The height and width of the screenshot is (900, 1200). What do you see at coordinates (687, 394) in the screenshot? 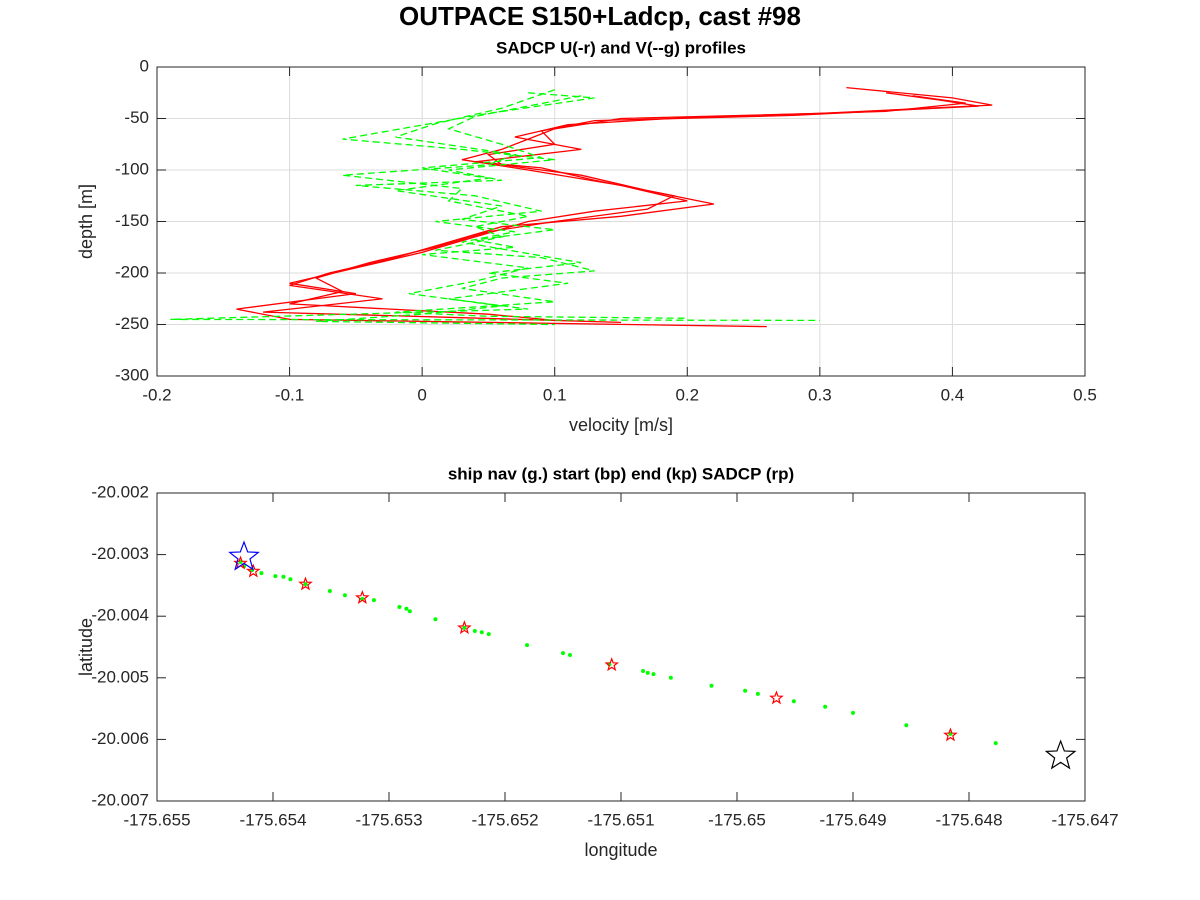
I see `x-tick-label: 0.2` at bounding box center [687, 394].